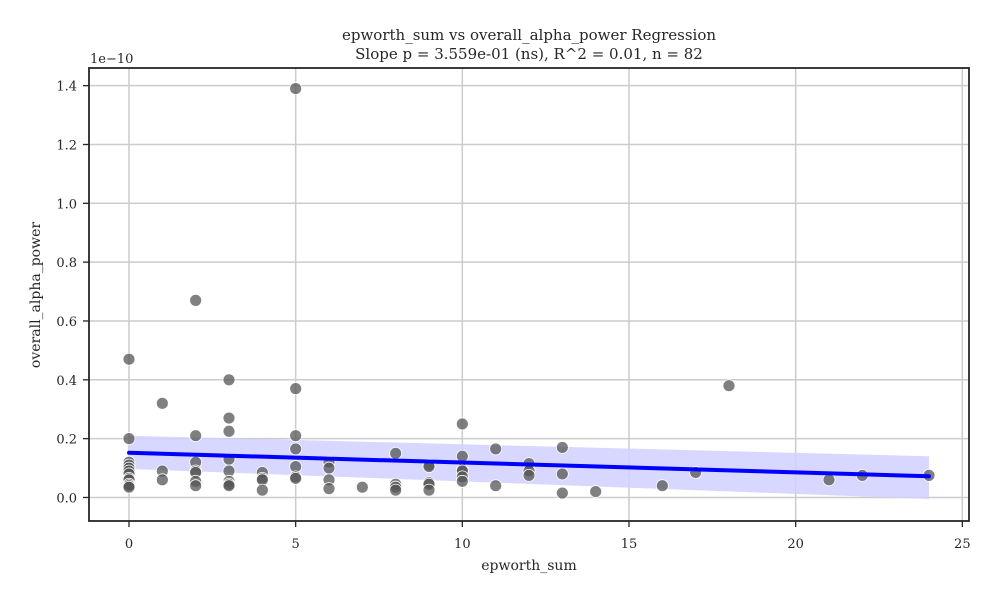 This screenshot has height=600, width=1000. Describe the element at coordinates (66, 145) in the screenshot. I see `y-tick-label: 1.2` at that location.